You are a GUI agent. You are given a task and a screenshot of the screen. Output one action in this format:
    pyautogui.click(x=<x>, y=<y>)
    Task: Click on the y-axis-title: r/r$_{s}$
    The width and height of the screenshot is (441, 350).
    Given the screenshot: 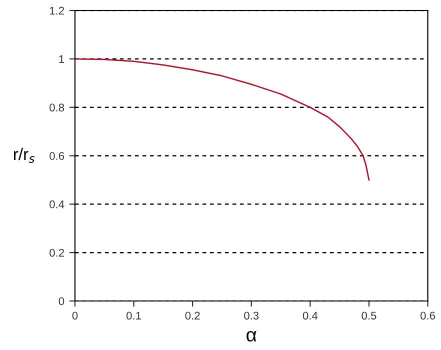 What is the action you would take?
    pyautogui.click(x=24, y=155)
    